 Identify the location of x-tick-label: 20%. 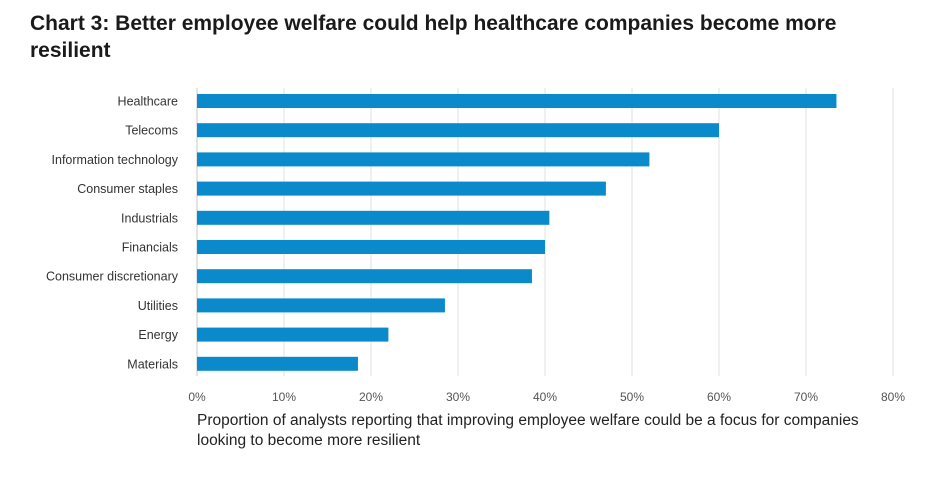
(371, 397).